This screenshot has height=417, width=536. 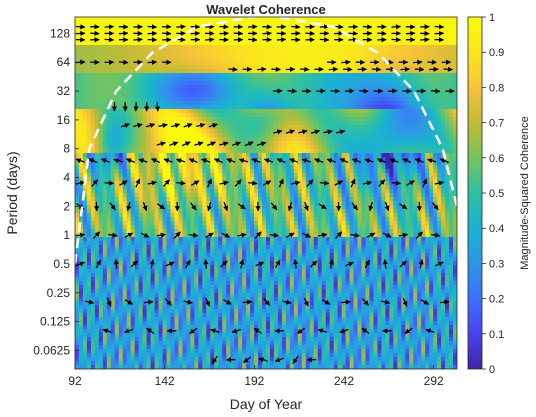 I want to click on chart-title: Wavelet Coherence, so click(x=265, y=9).